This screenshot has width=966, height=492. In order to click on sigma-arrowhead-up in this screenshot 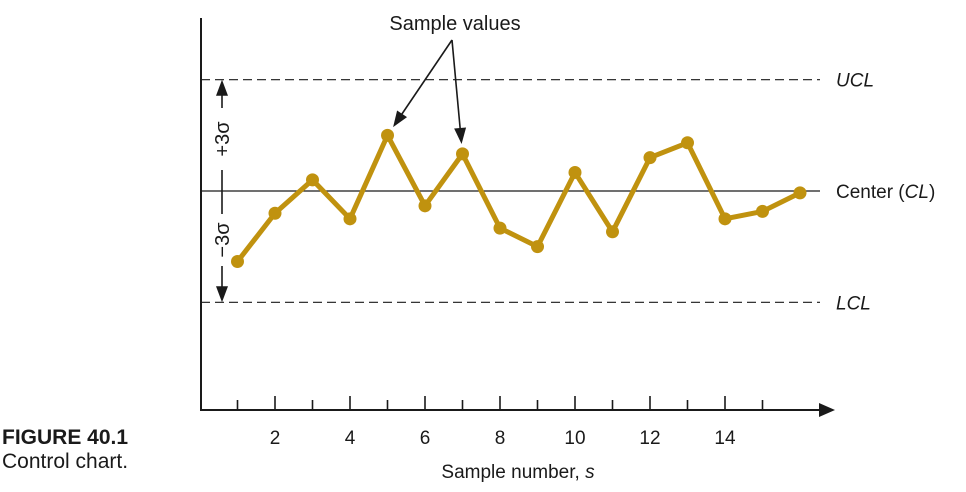, I will do `click(222, 87)`.